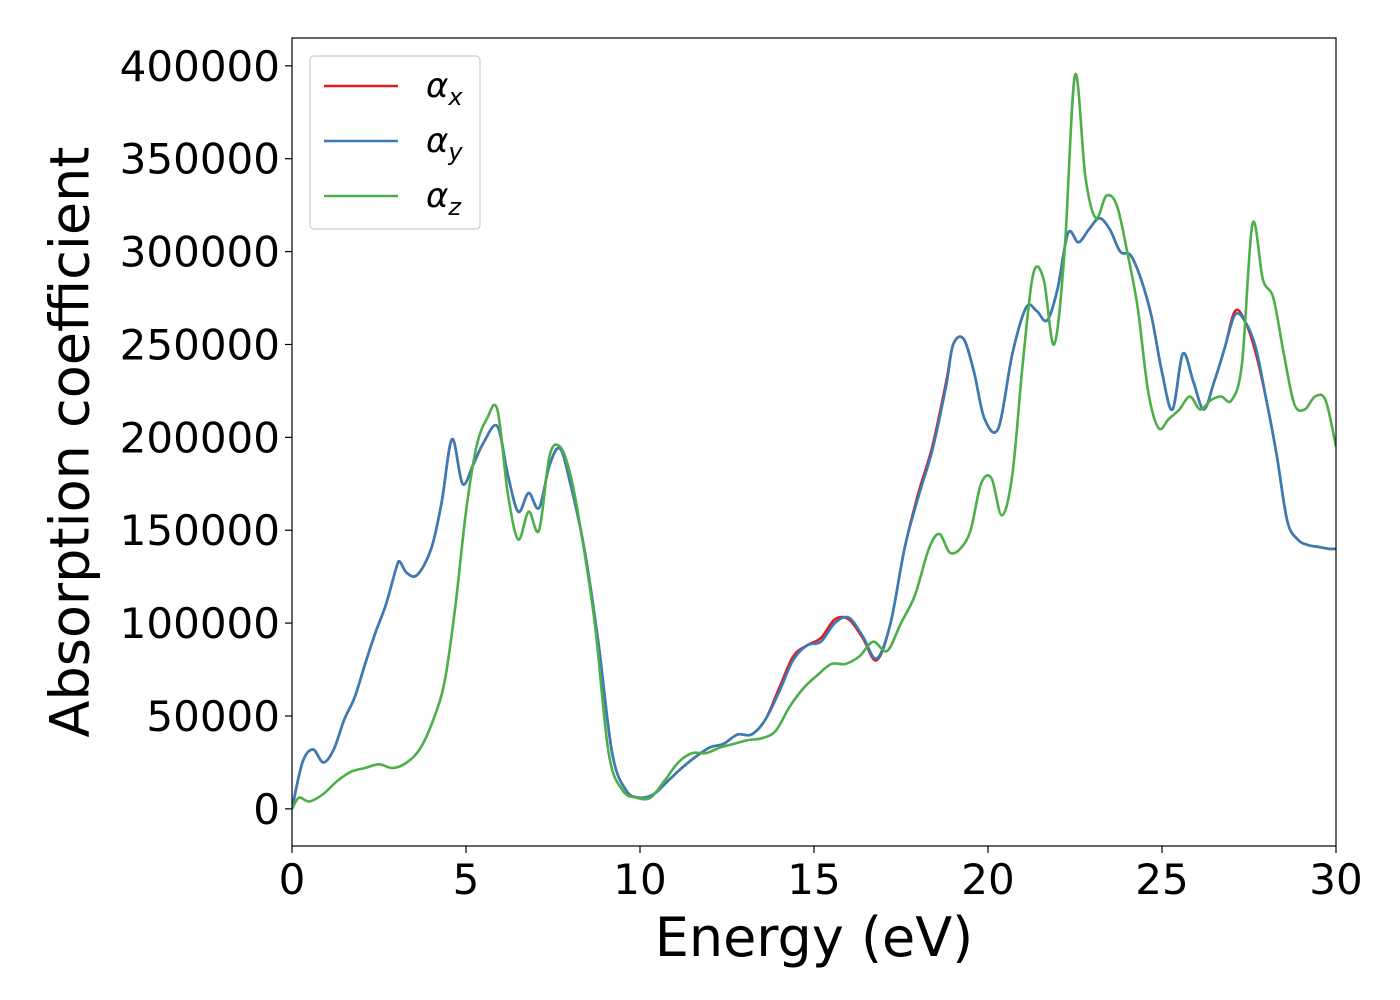  Describe the element at coordinates (455, 97) in the screenshot. I see `legend-subscript: x` at that location.